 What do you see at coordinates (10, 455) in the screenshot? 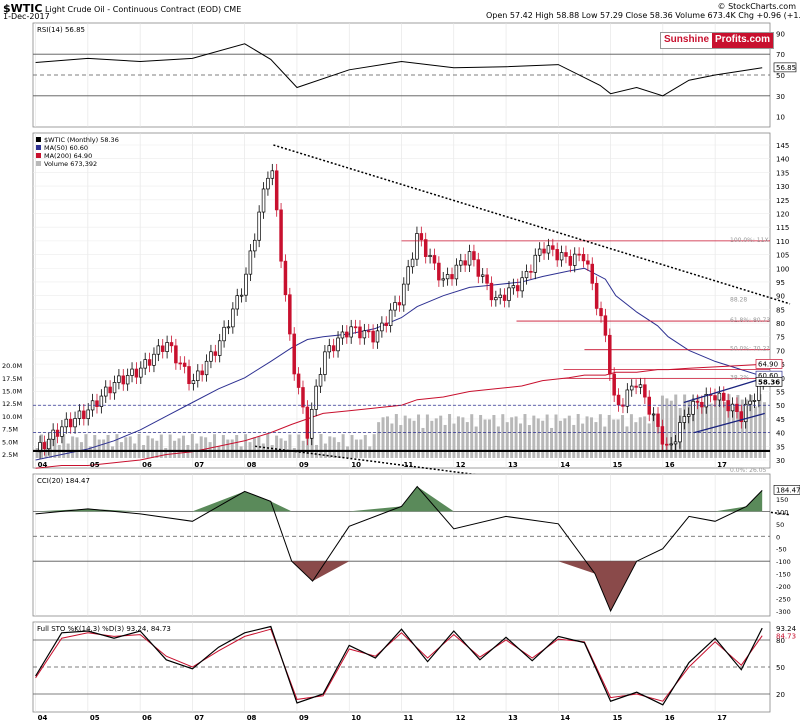
I see `volume-tick-label: 2.5M` at bounding box center [10, 455].